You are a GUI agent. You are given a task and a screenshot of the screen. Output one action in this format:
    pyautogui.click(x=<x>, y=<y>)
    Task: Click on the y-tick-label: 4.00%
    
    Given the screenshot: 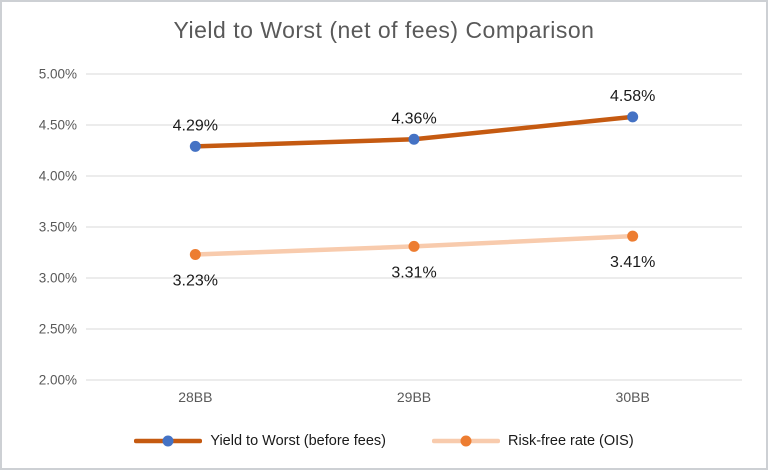 What is the action you would take?
    pyautogui.click(x=58, y=176)
    